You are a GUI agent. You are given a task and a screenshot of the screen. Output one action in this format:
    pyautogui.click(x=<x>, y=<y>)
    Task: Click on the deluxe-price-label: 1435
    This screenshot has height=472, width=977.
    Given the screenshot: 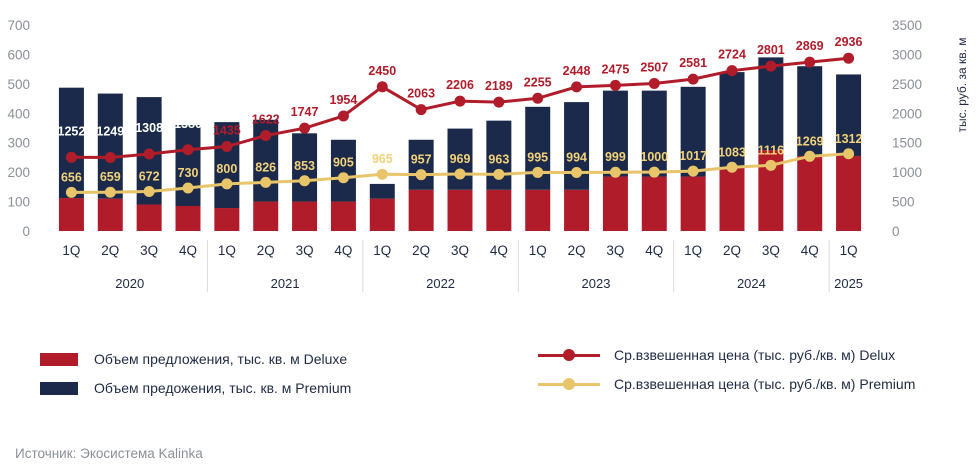 What is the action you would take?
    pyautogui.click(x=227, y=131)
    